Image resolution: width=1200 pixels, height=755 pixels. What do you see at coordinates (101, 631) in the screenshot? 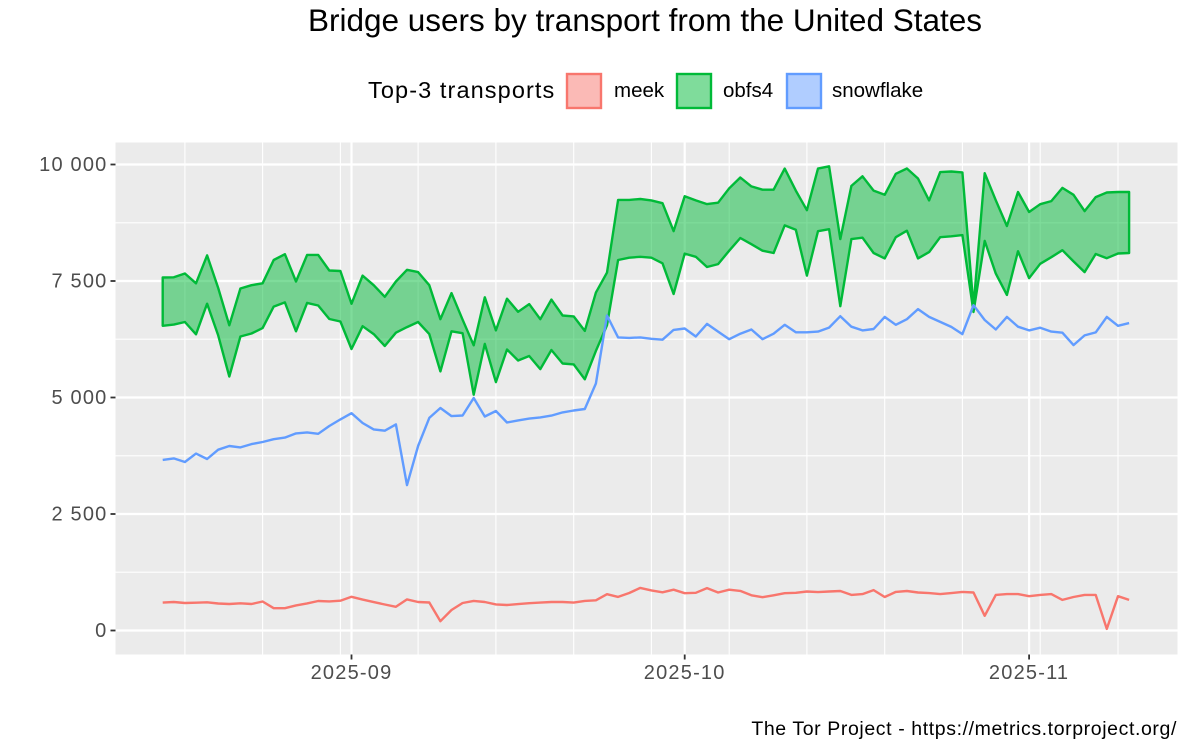
I see `svg-text: 0` at bounding box center [101, 631].